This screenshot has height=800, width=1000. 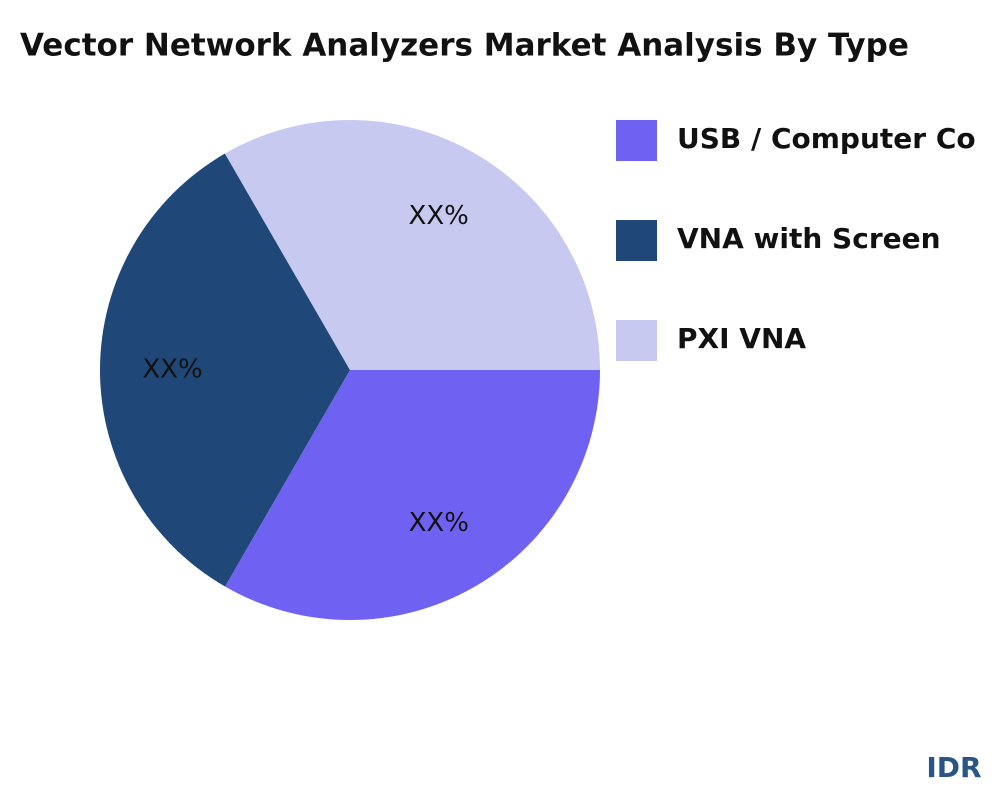 I want to click on legend-text: VNA with Screen, so click(x=809, y=238).